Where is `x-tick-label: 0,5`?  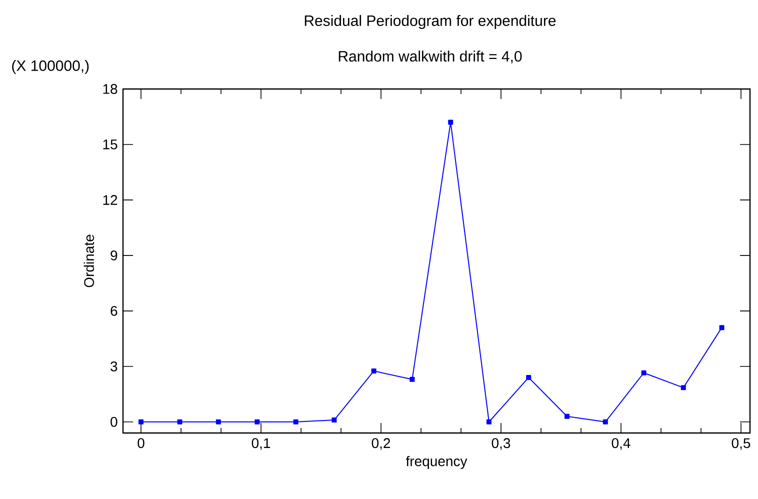 x-tick-label: 0,5 is located at coordinates (741, 444).